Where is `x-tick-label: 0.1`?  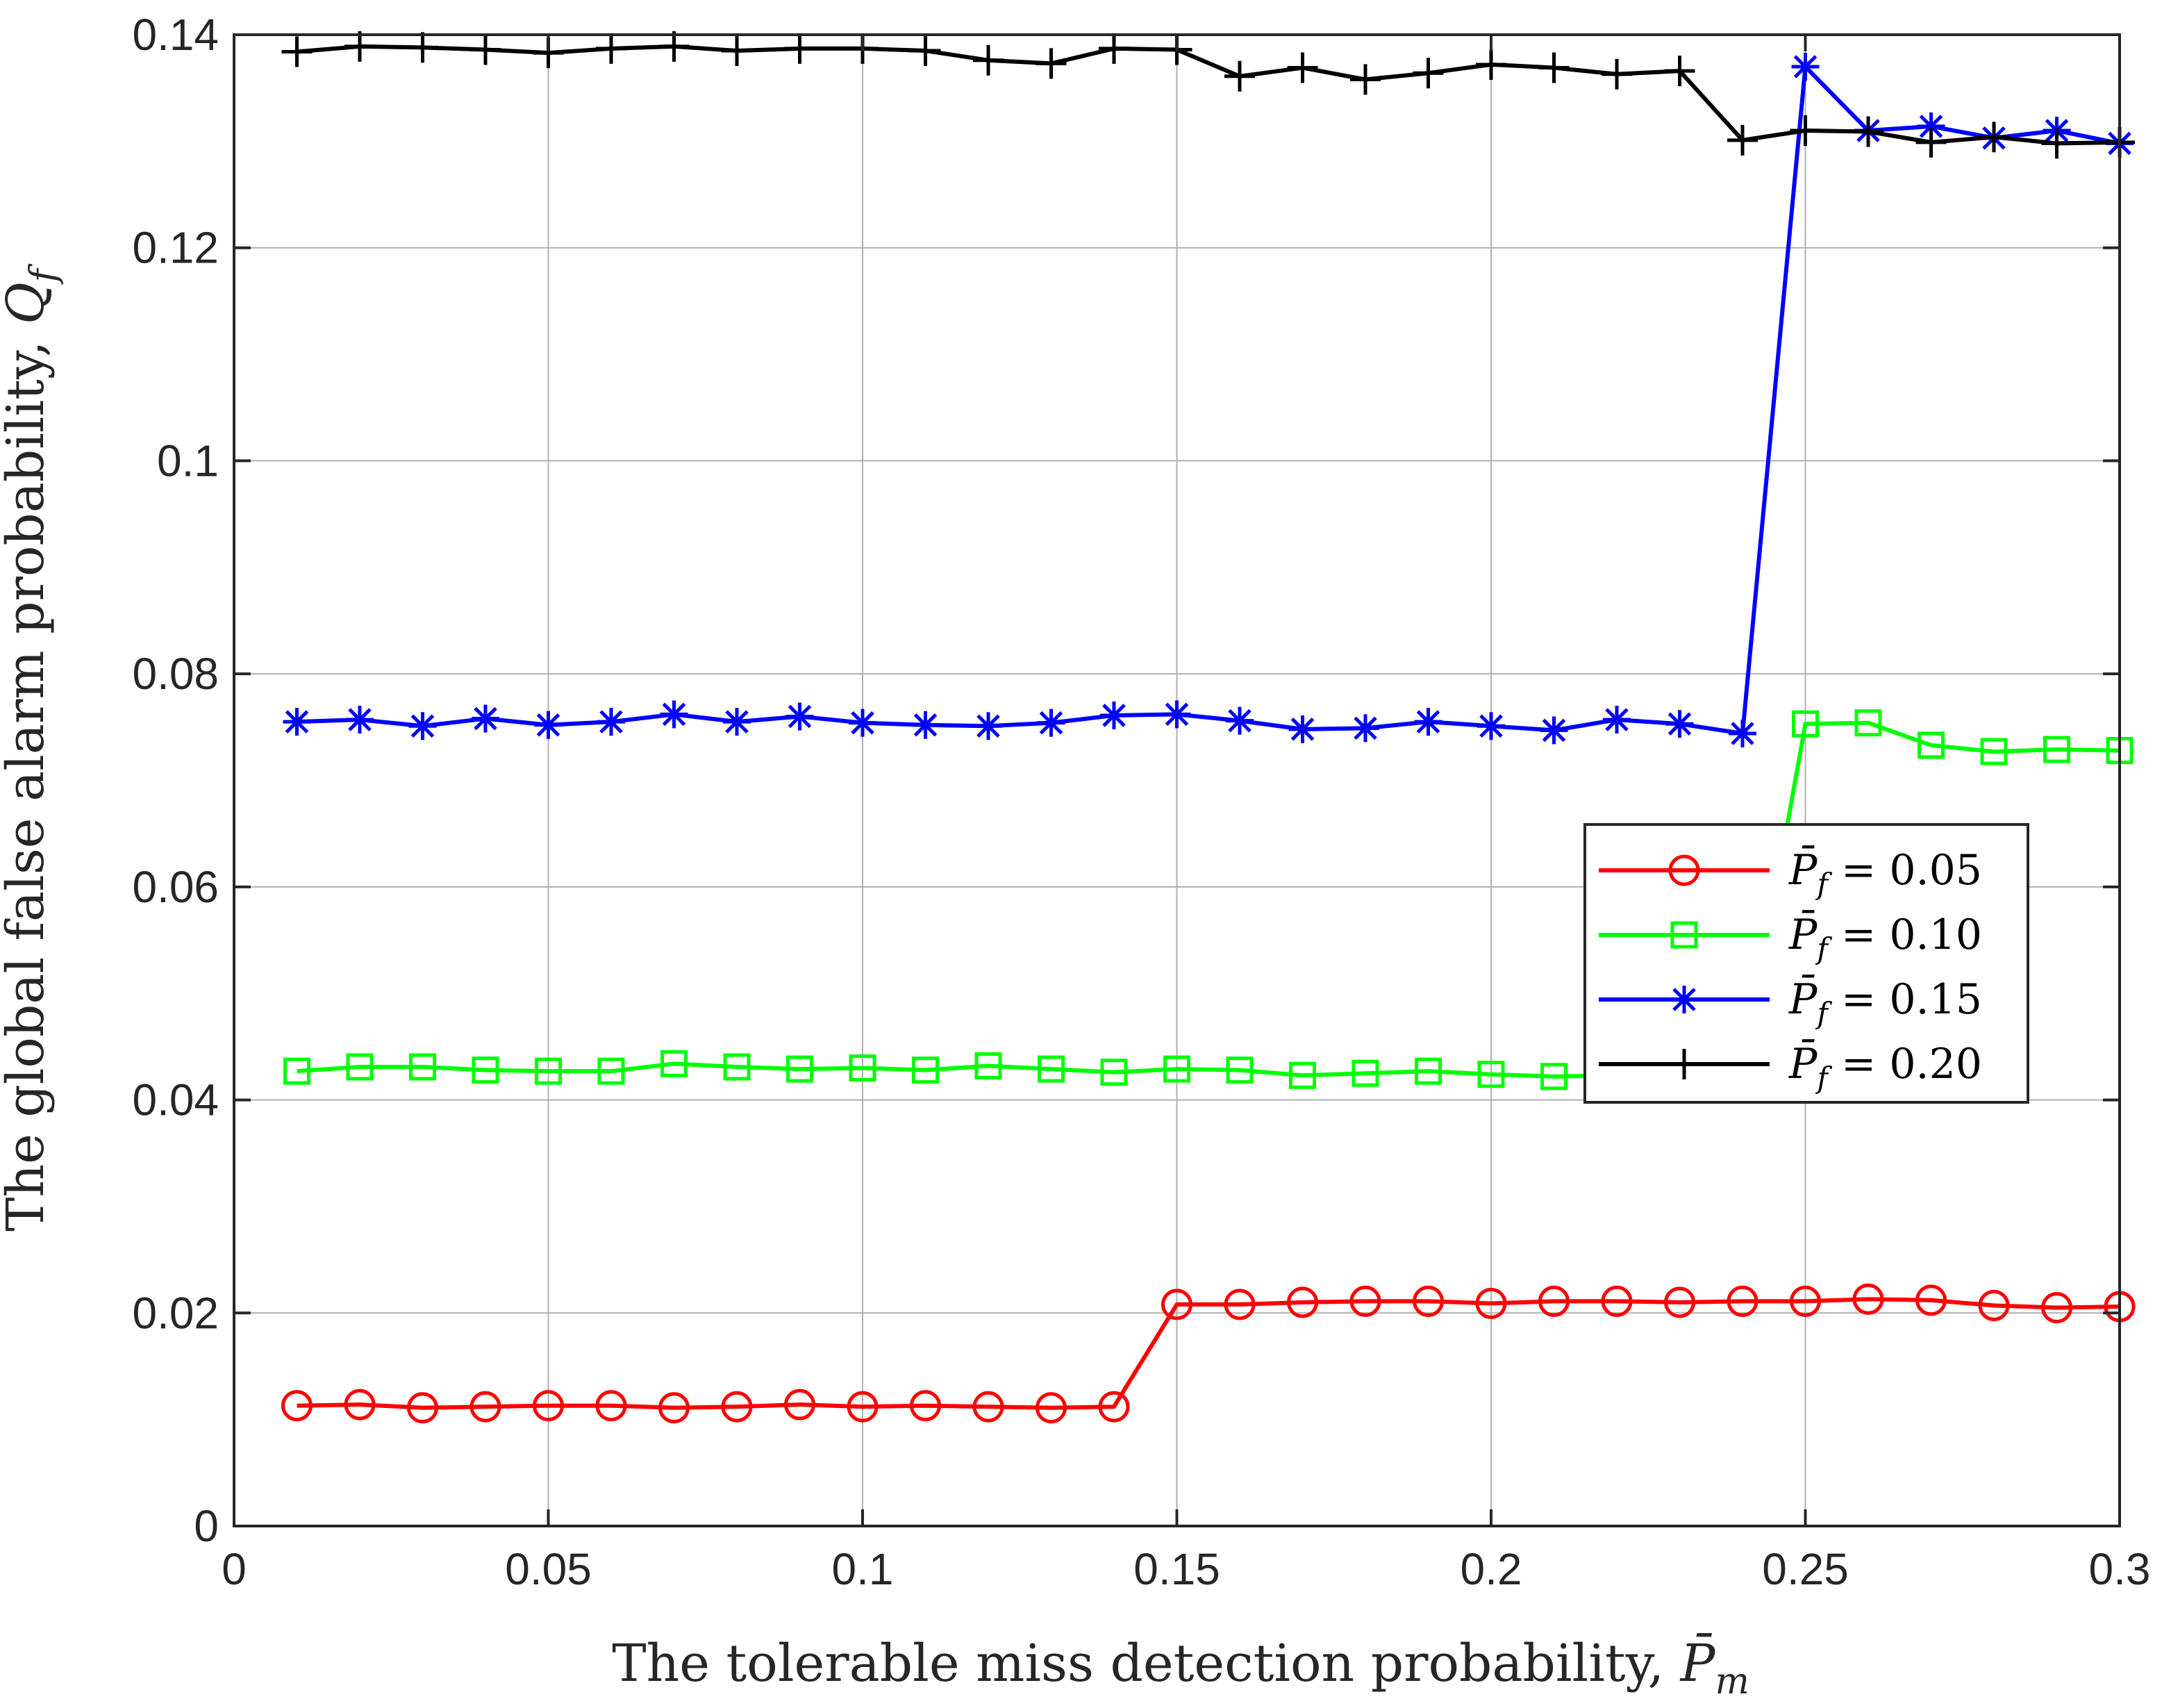
x-tick-label: 0.1 is located at coordinates (863, 1569).